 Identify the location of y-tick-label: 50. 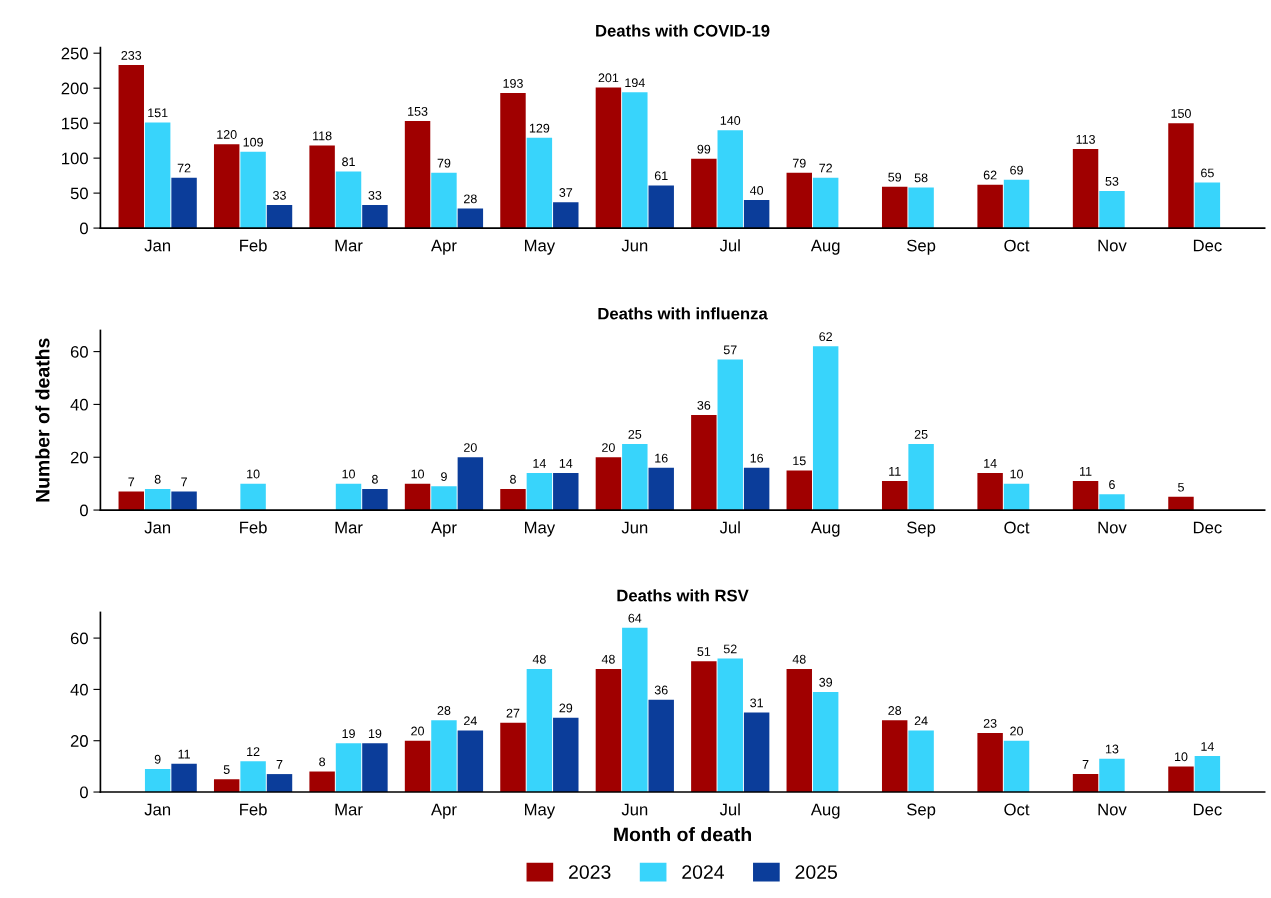
(79, 193).